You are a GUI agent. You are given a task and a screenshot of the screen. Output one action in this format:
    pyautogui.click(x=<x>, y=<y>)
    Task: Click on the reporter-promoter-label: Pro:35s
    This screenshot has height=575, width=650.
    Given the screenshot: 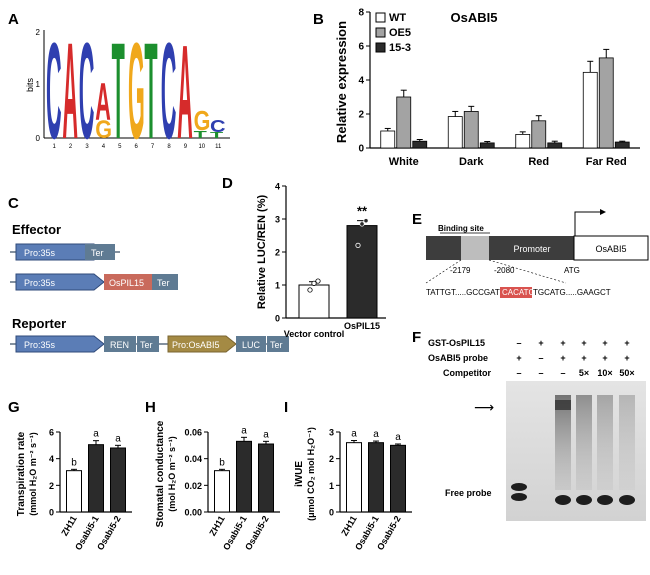 What is the action you would take?
    pyautogui.click(x=40, y=345)
    